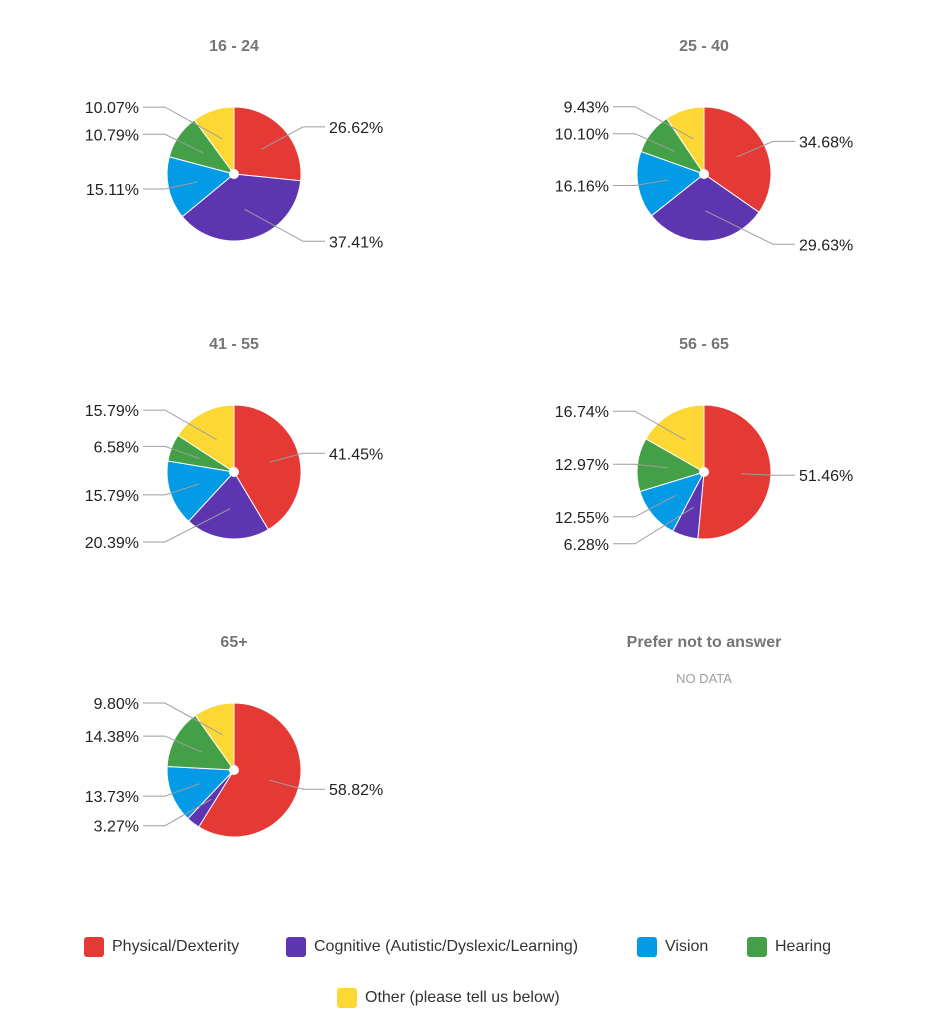 This screenshot has width=939, height=1024. Describe the element at coordinates (112, 737) in the screenshot. I see `data-label-hearing: 14.38%` at that location.